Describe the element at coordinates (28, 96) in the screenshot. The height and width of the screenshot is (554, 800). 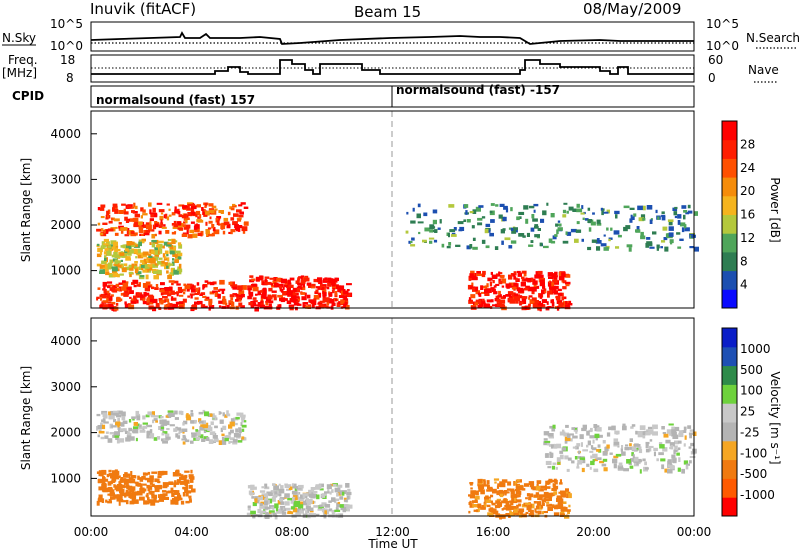
I see `cpid-label: CPID` at that location.